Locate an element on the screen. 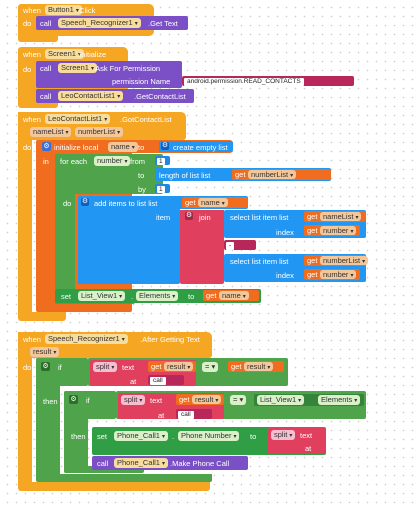 This screenshot has height=506, width=415. number-block-from: 1 is located at coordinates (162, 160).